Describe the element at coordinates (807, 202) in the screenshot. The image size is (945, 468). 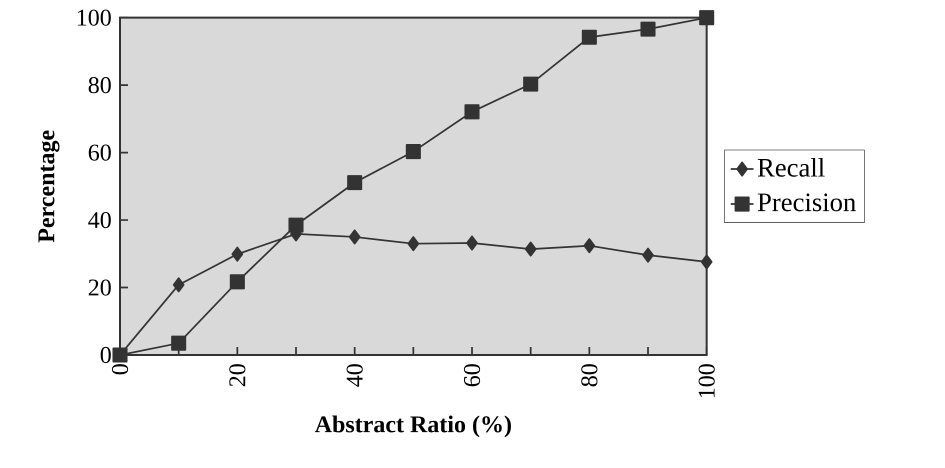
I see `legend-label: Precision` at that location.